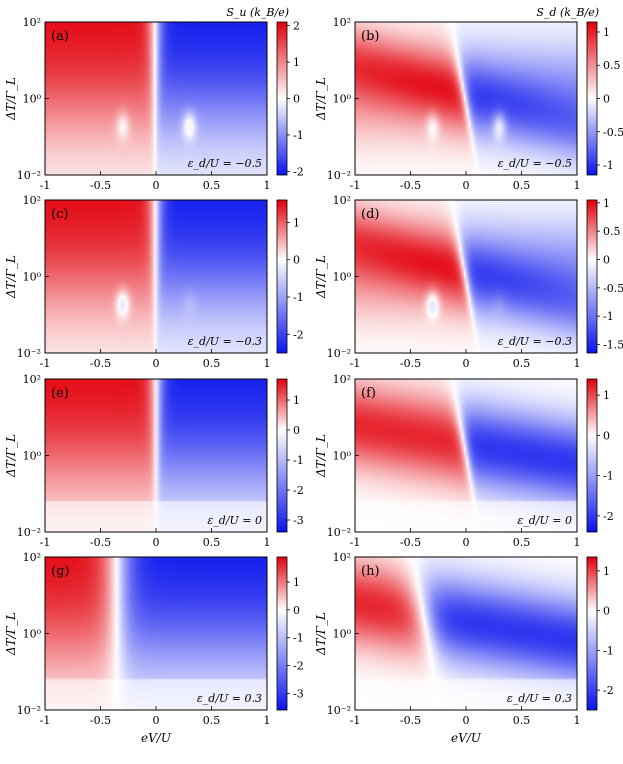 The width and height of the screenshot is (623, 764). Describe the element at coordinates (60, 36) in the screenshot. I see `panel-label: (a)` at that location.